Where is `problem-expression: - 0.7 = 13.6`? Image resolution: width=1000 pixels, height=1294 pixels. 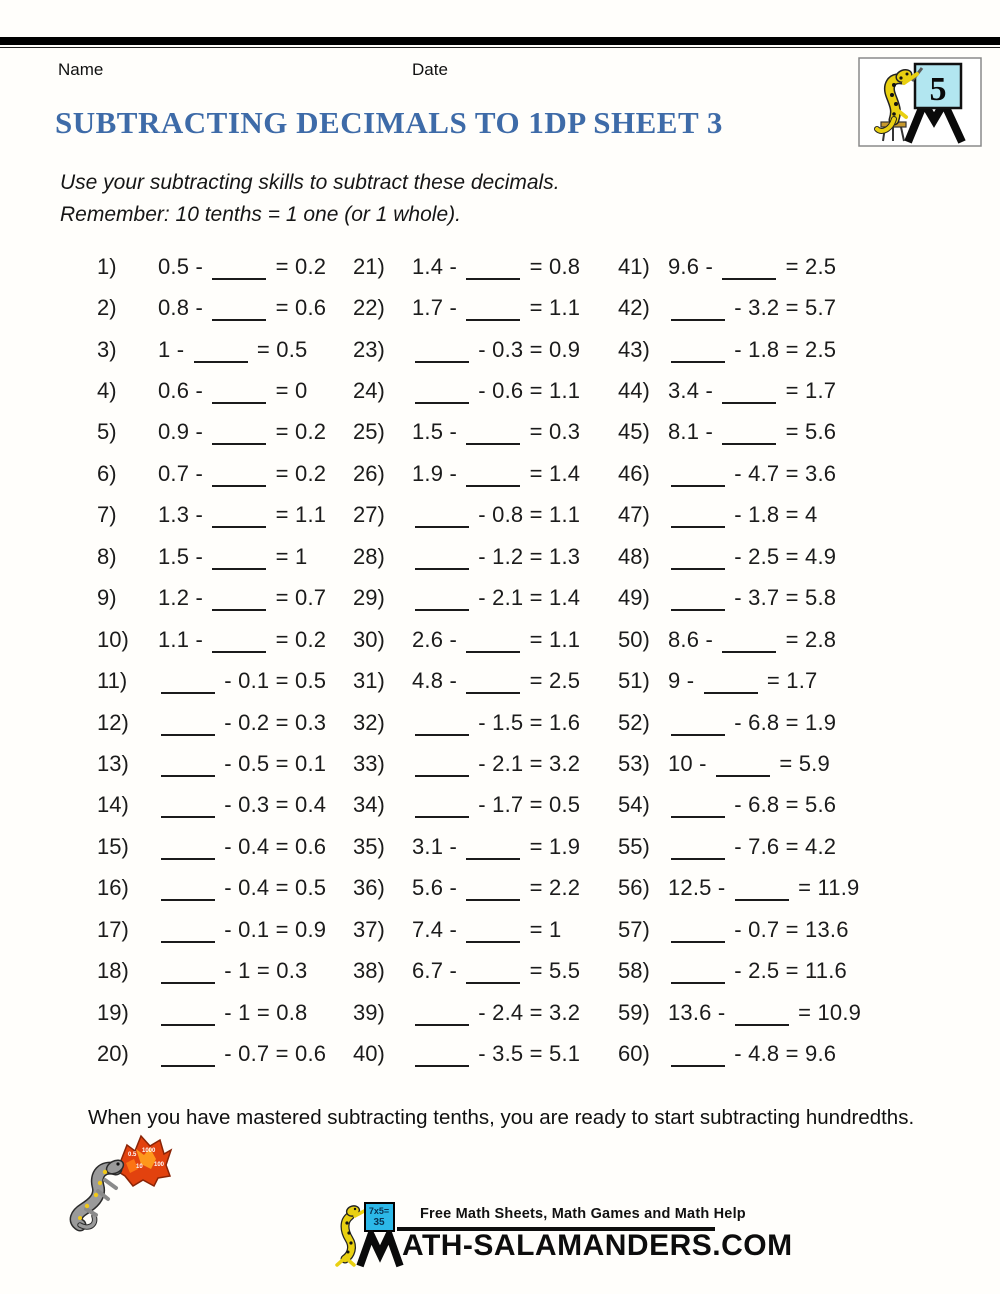 problem-expression: - 0.7 = 13.6 is located at coordinates (758, 930).